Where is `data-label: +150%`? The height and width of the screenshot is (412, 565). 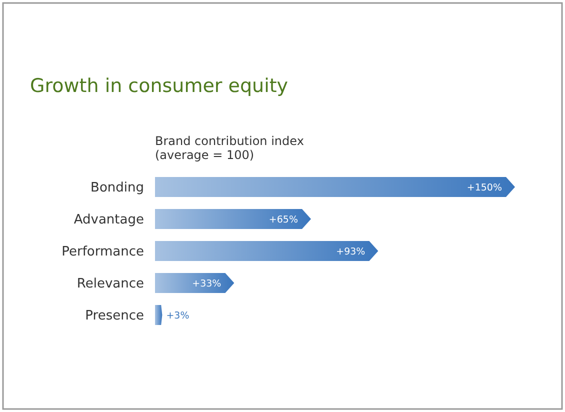
data-label: +150% is located at coordinates (484, 188).